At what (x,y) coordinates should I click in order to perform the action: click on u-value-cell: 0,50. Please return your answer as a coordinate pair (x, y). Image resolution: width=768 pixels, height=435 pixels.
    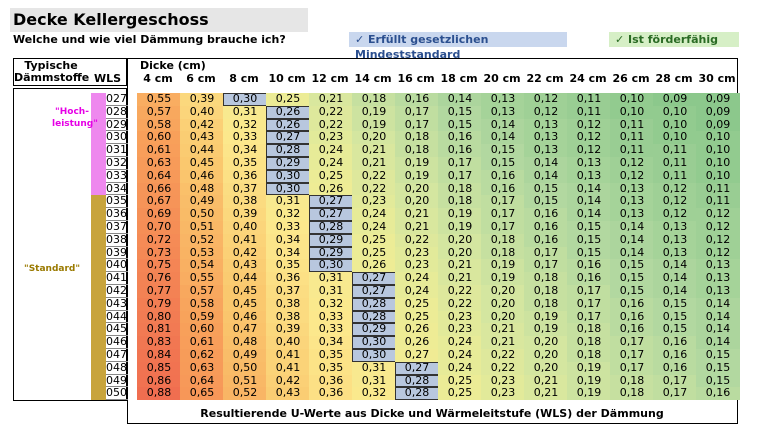
    Looking at the image, I should click on (245, 368).